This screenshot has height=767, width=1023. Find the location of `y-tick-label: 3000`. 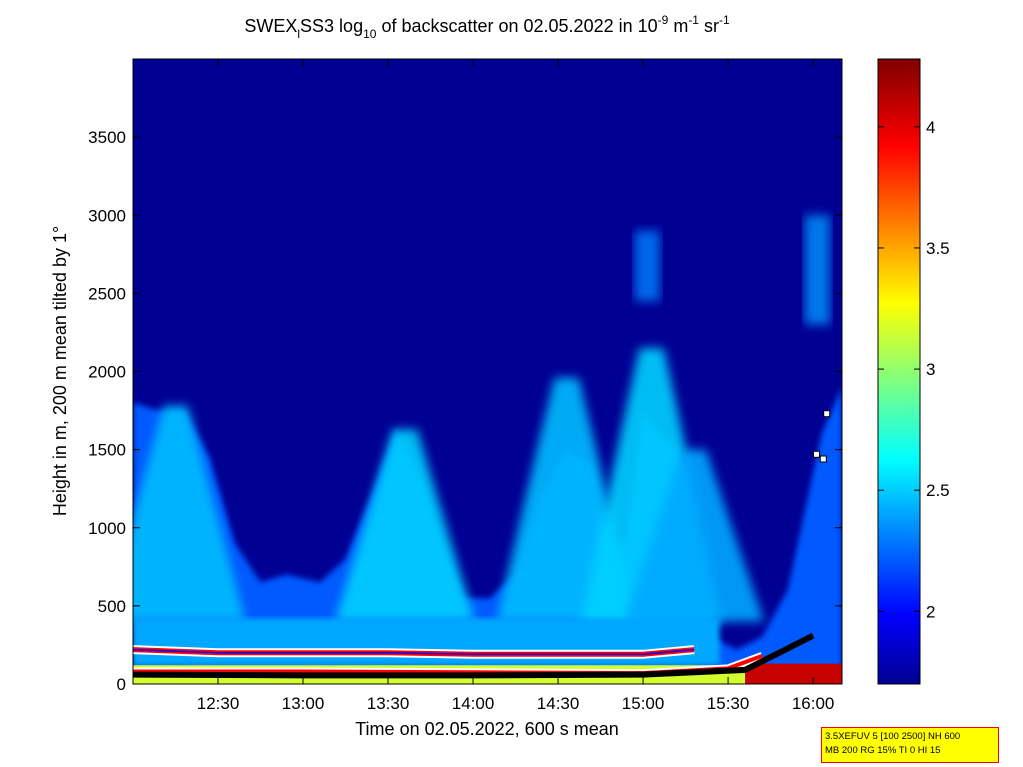

y-tick-label: 3000 is located at coordinates (107, 215).